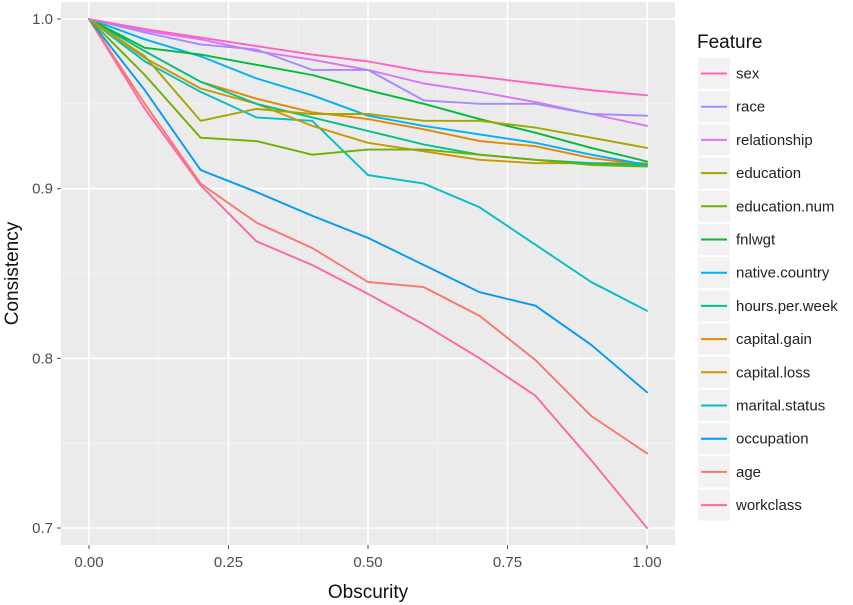  I want to click on legend-title: Feature, so click(729, 42).